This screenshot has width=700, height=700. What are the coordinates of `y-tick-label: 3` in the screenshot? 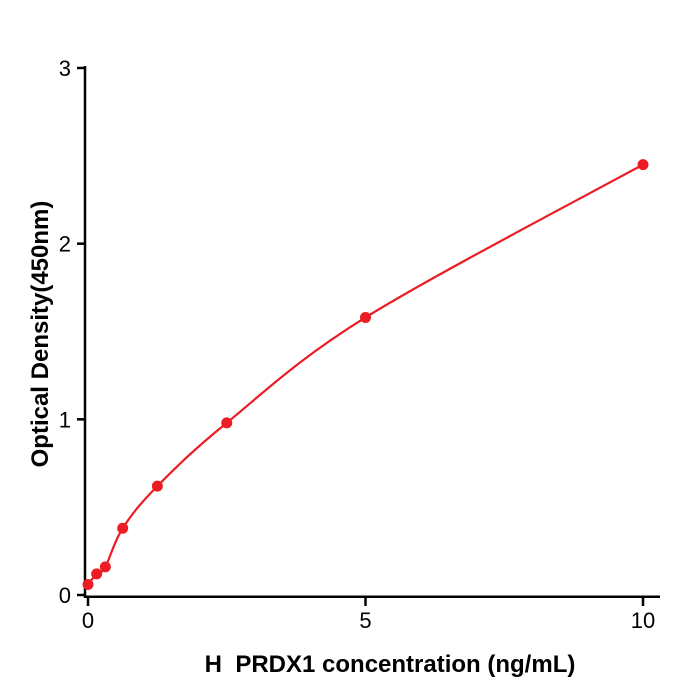 It's located at (65, 68).